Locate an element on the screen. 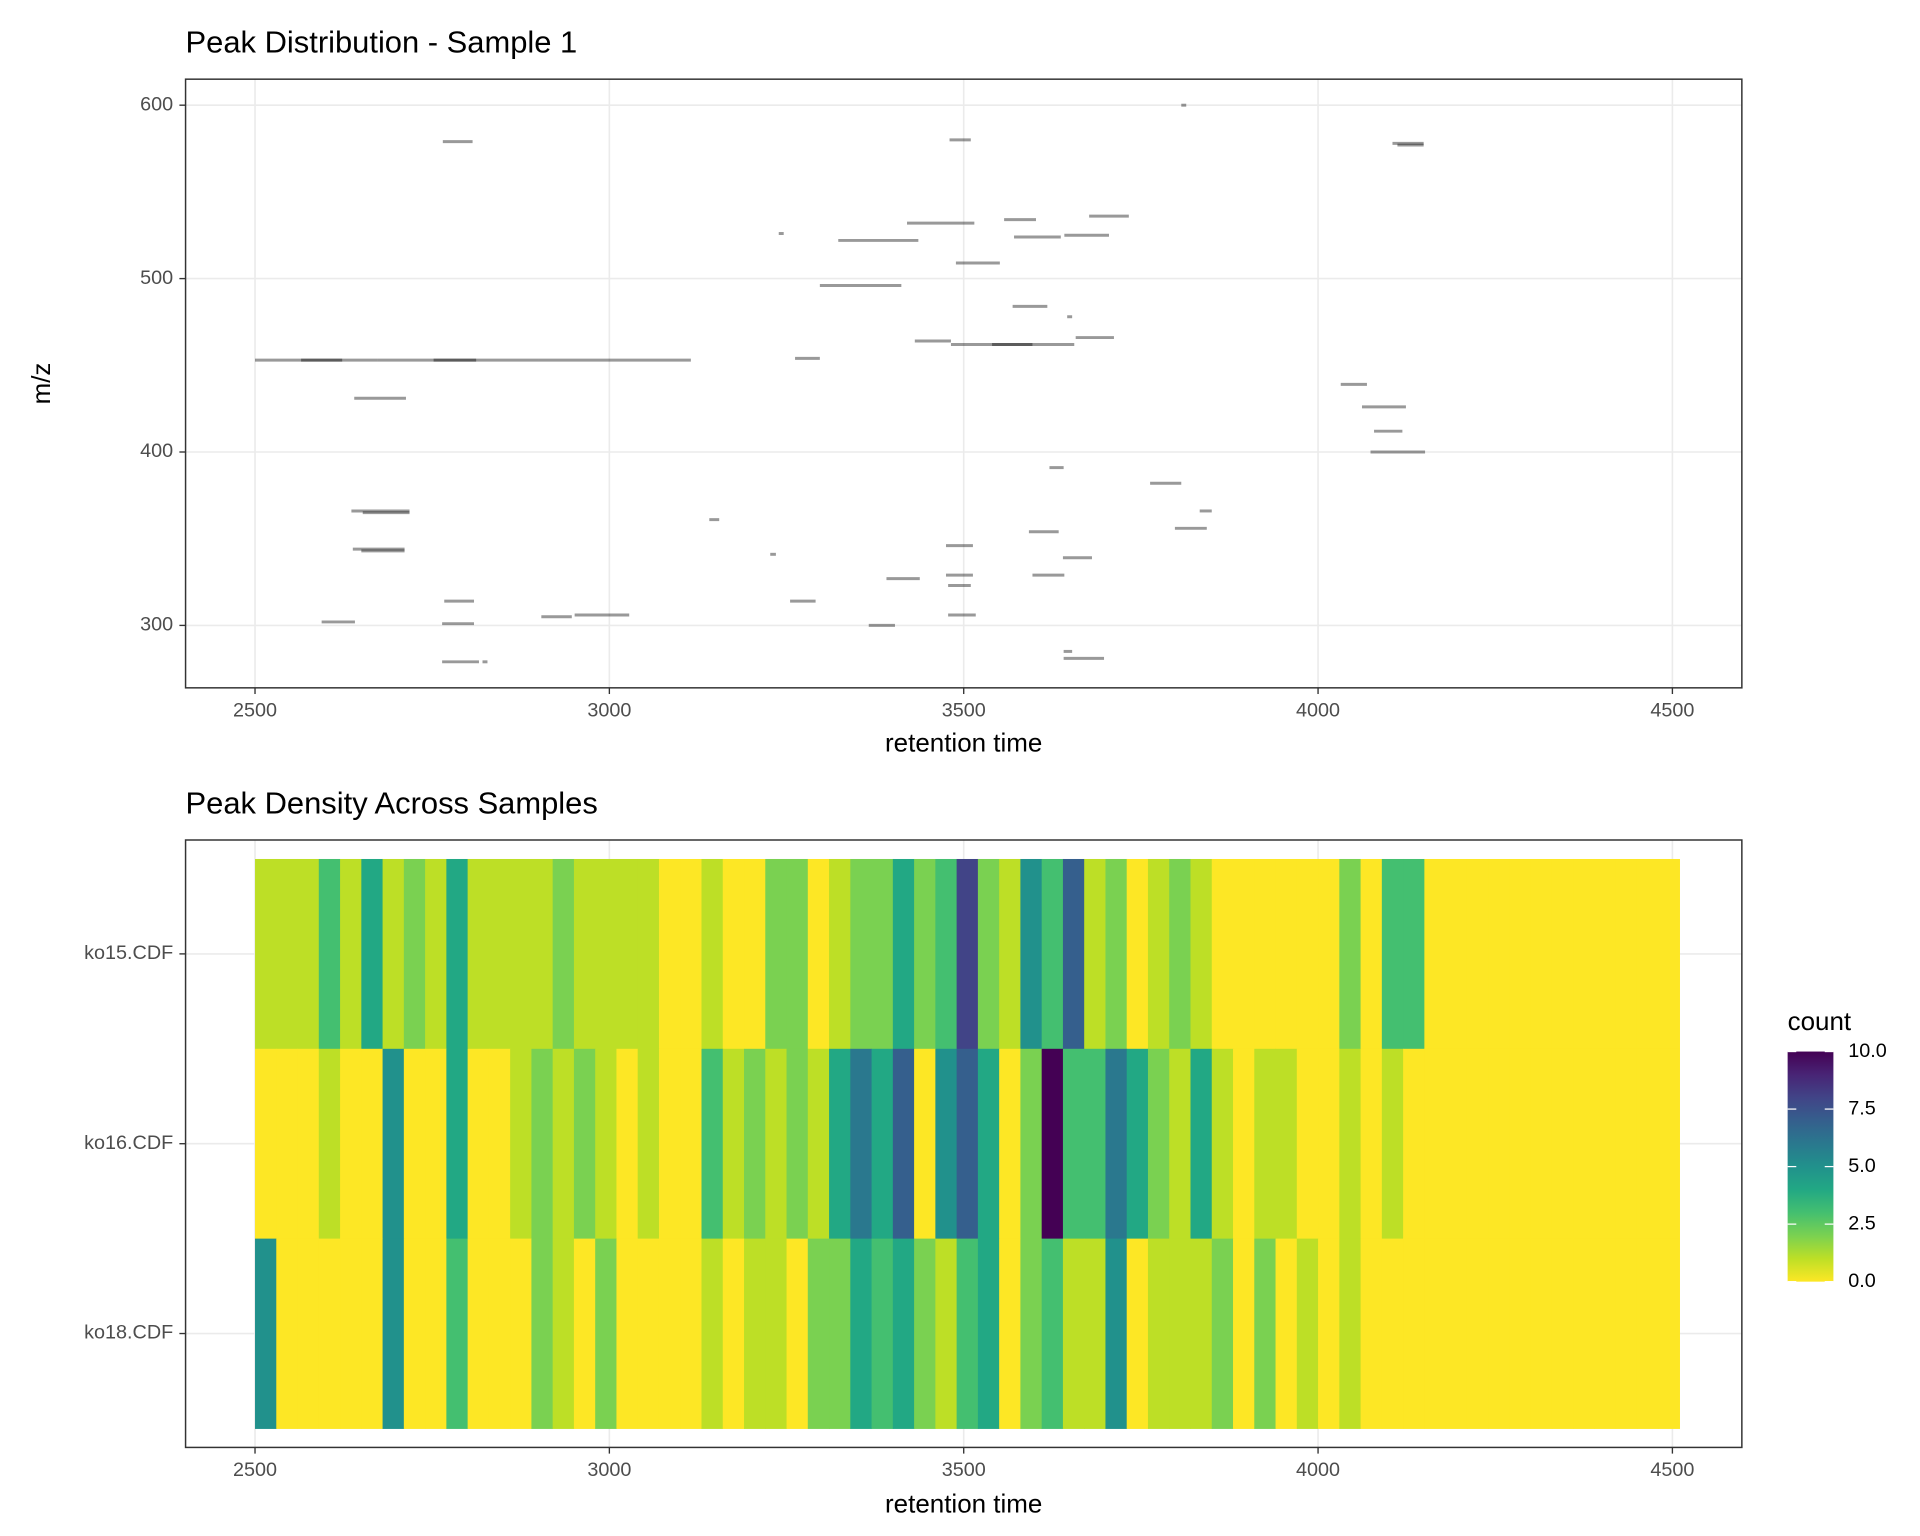 The image size is (1920, 1536). x-tick-label: 3000 is located at coordinates (609, 1470).